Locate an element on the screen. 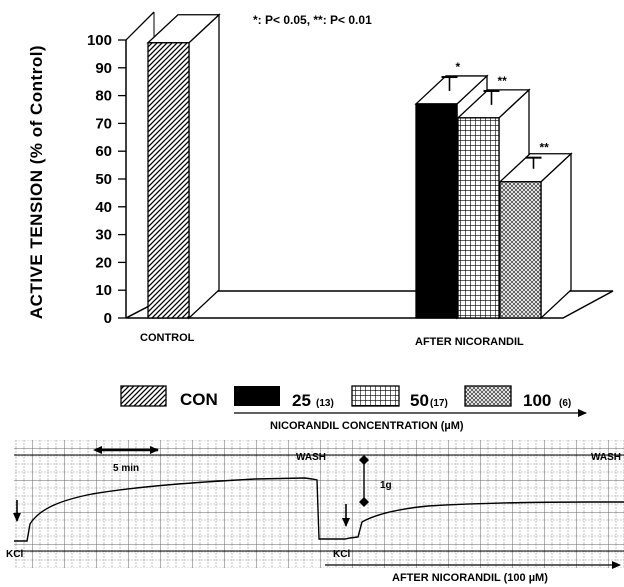  y-tick-label: 10 is located at coordinates (103, 290).